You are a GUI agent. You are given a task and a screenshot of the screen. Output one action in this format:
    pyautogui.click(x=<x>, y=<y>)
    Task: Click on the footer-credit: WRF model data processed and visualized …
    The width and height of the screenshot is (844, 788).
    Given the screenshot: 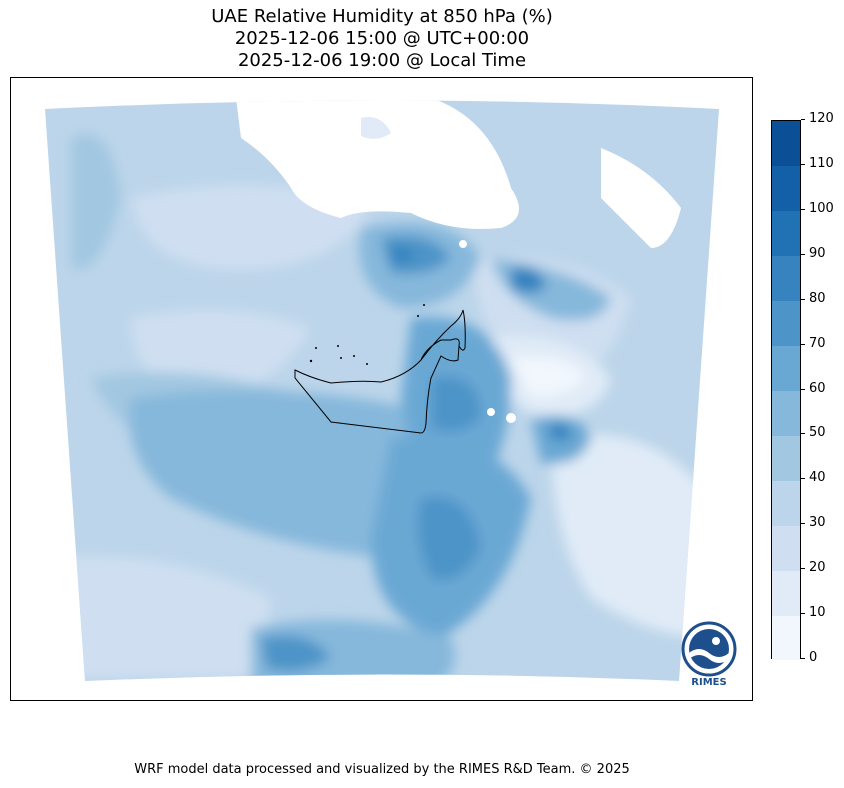 What is the action you would take?
    pyautogui.click(x=382, y=769)
    